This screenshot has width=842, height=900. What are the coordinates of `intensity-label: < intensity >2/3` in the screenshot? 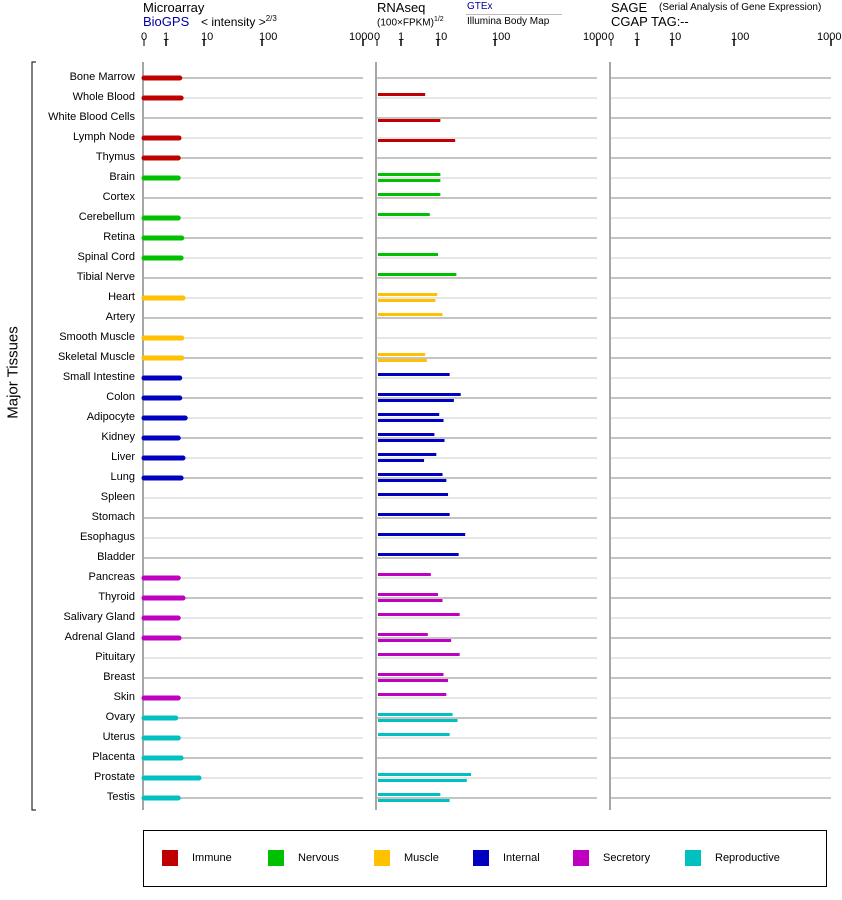 It's located at (239, 21).